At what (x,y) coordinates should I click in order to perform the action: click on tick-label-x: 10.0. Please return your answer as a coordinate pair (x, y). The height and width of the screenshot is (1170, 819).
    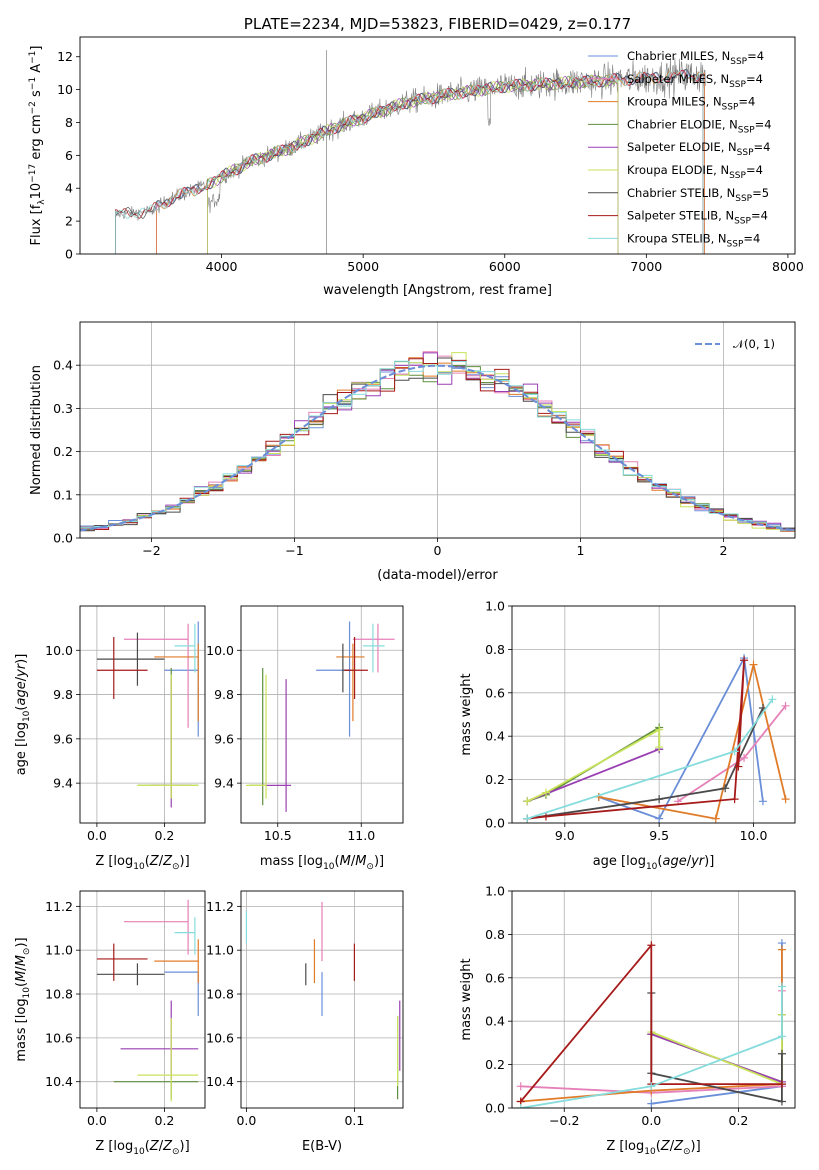
    Looking at the image, I should click on (754, 835).